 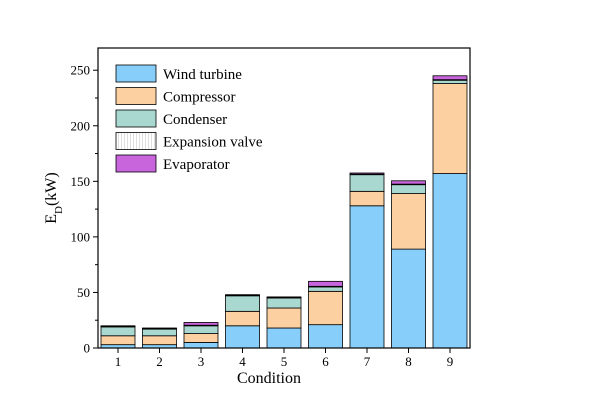 What do you see at coordinates (201, 361) in the screenshot?
I see `x-tick-label: 3` at bounding box center [201, 361].